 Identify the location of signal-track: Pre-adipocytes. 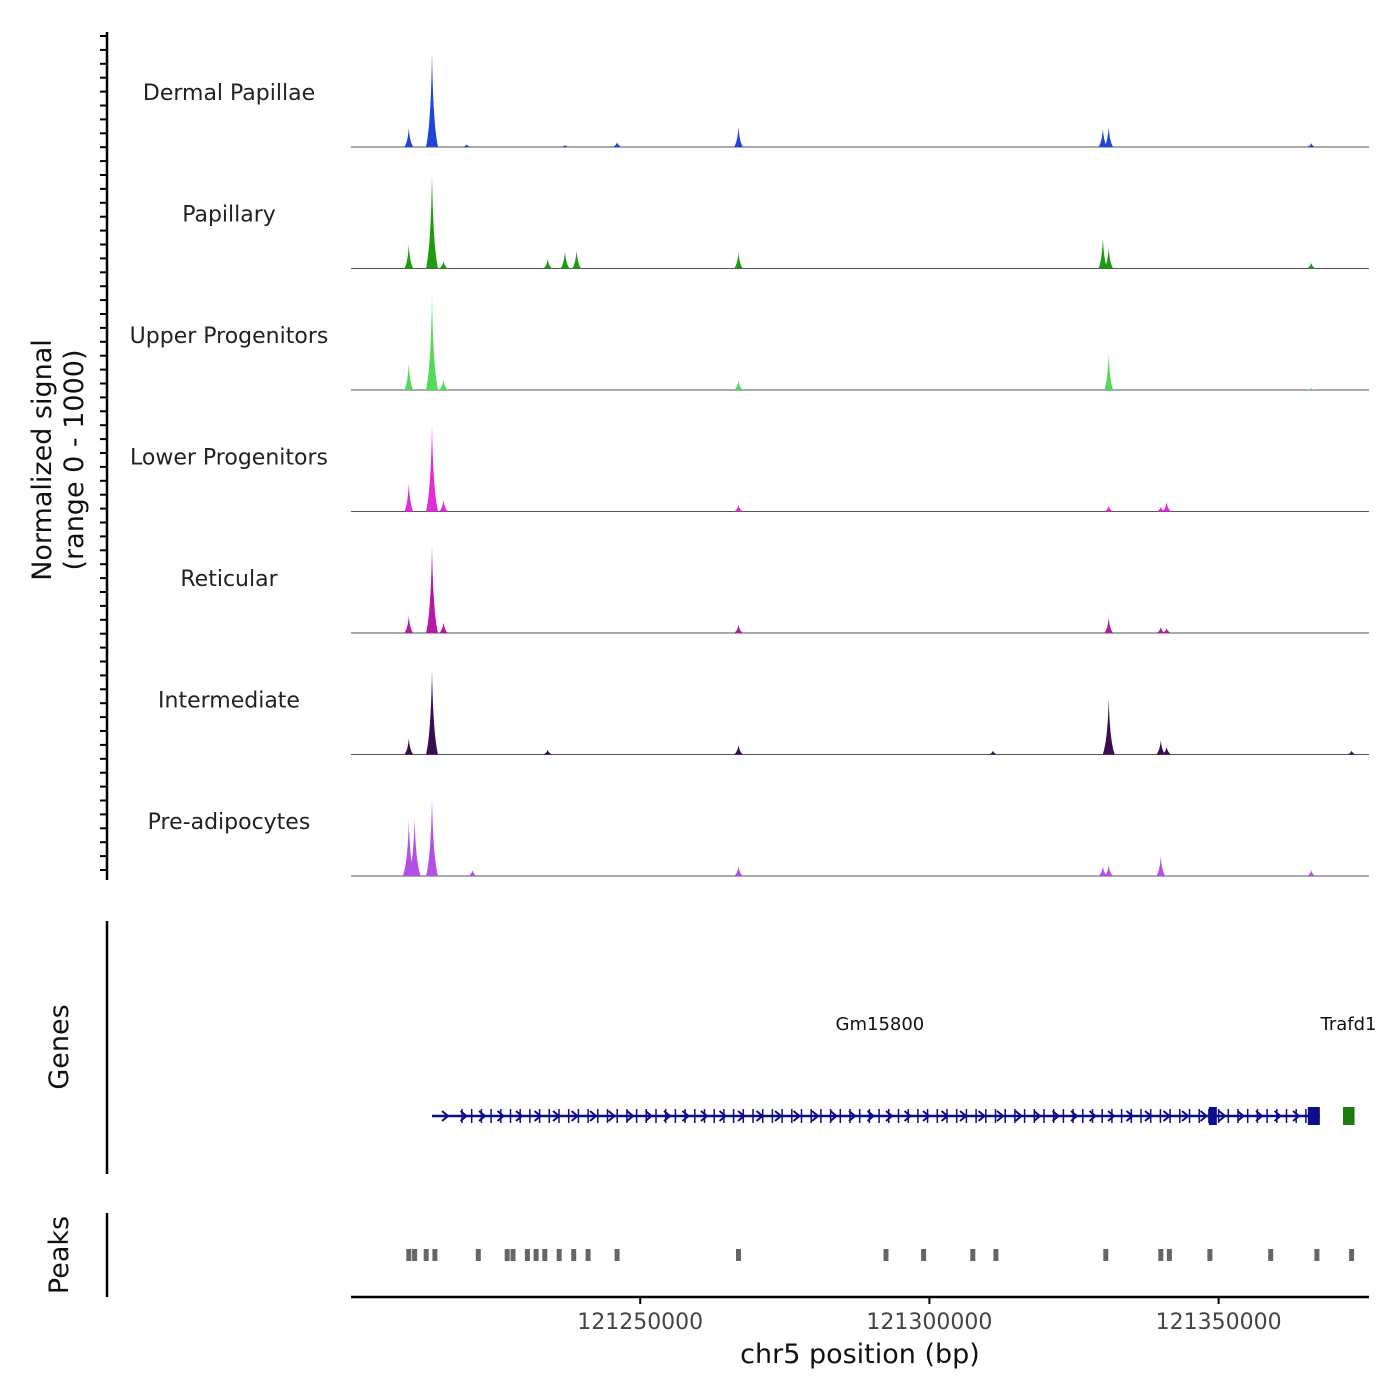
(758, 837).